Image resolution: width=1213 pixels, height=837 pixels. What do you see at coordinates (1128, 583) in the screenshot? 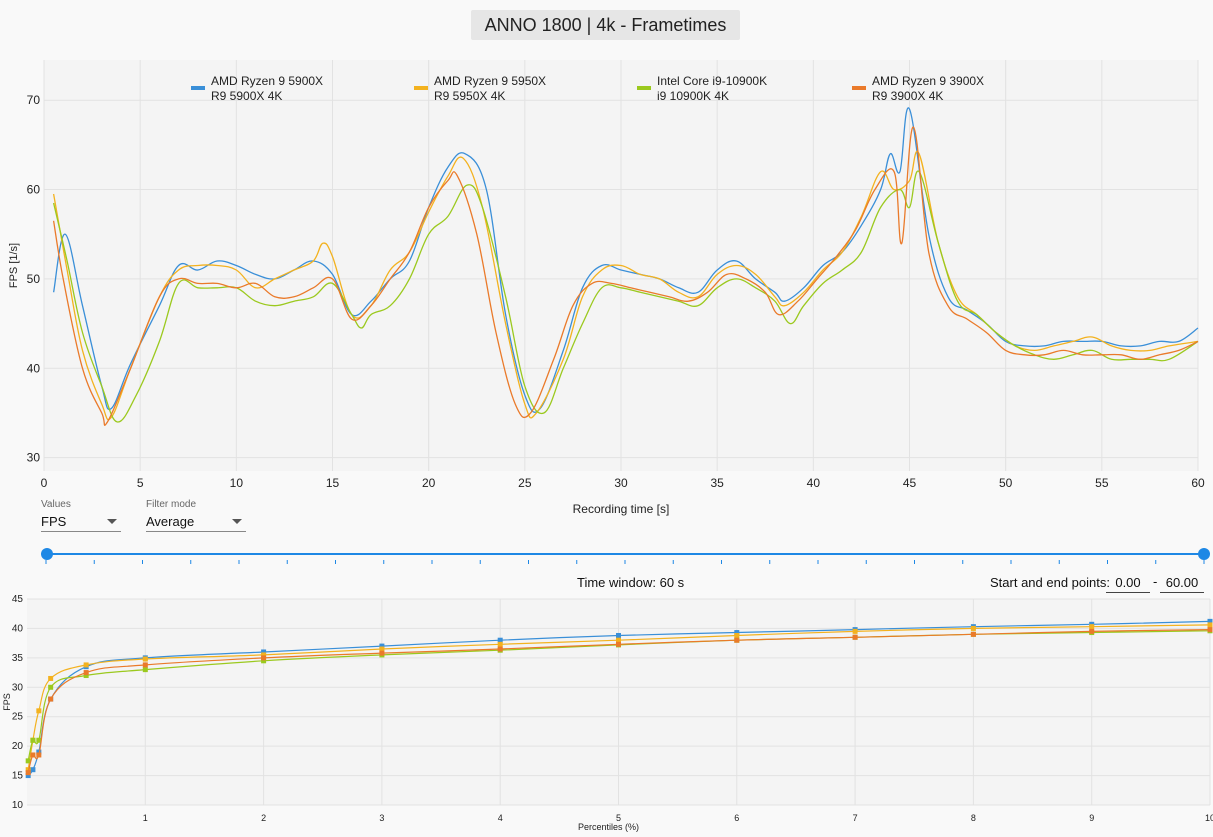
I see `start-point-input: 0.00` at bounding box center [1128, 583].